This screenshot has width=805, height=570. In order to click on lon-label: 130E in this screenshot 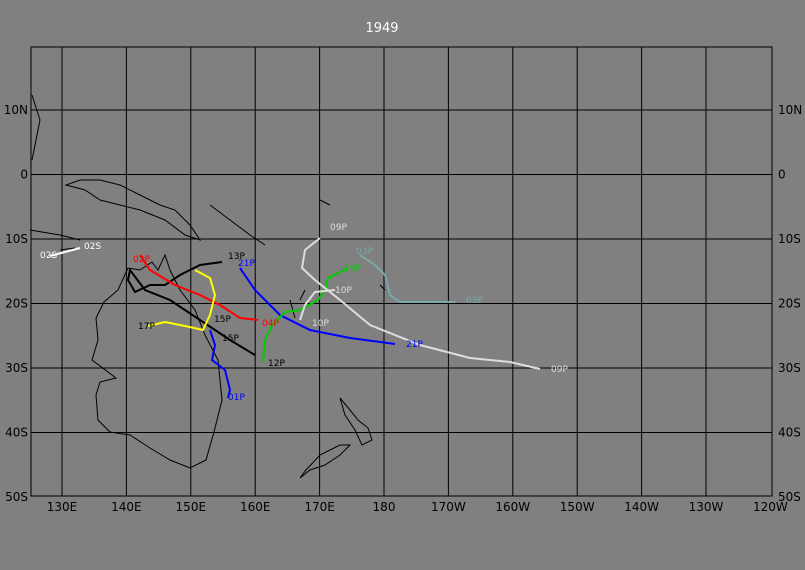, I will do `click(62, 507)`.